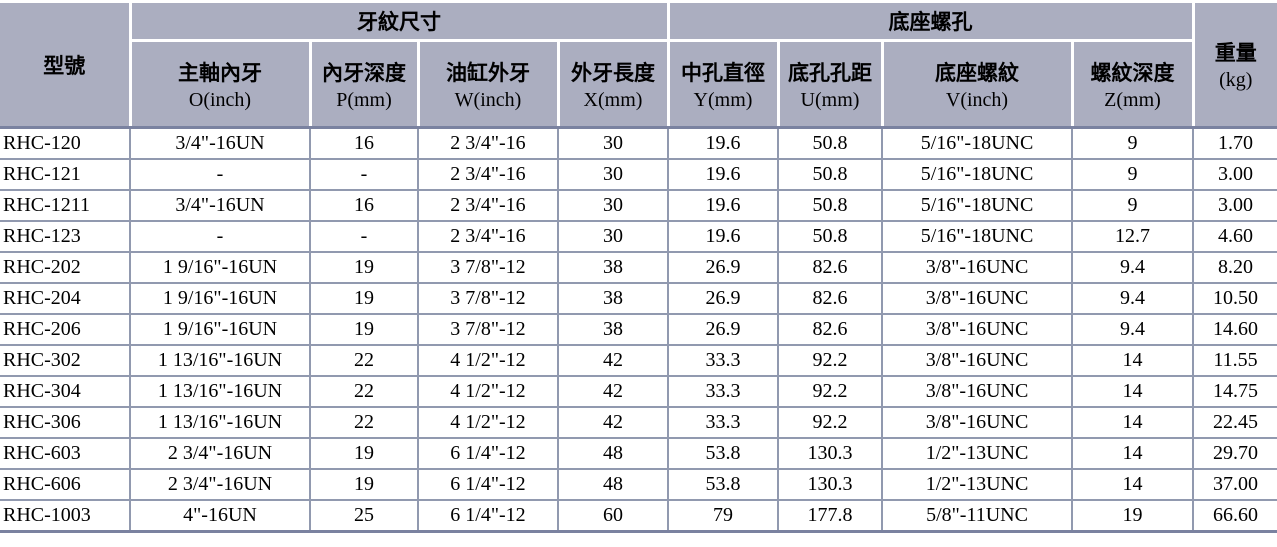 The image size is (1277, 547). Describe the element at coordinates (65, 267) in the screenshot. I see `model-cell: RHC-202` at that location.